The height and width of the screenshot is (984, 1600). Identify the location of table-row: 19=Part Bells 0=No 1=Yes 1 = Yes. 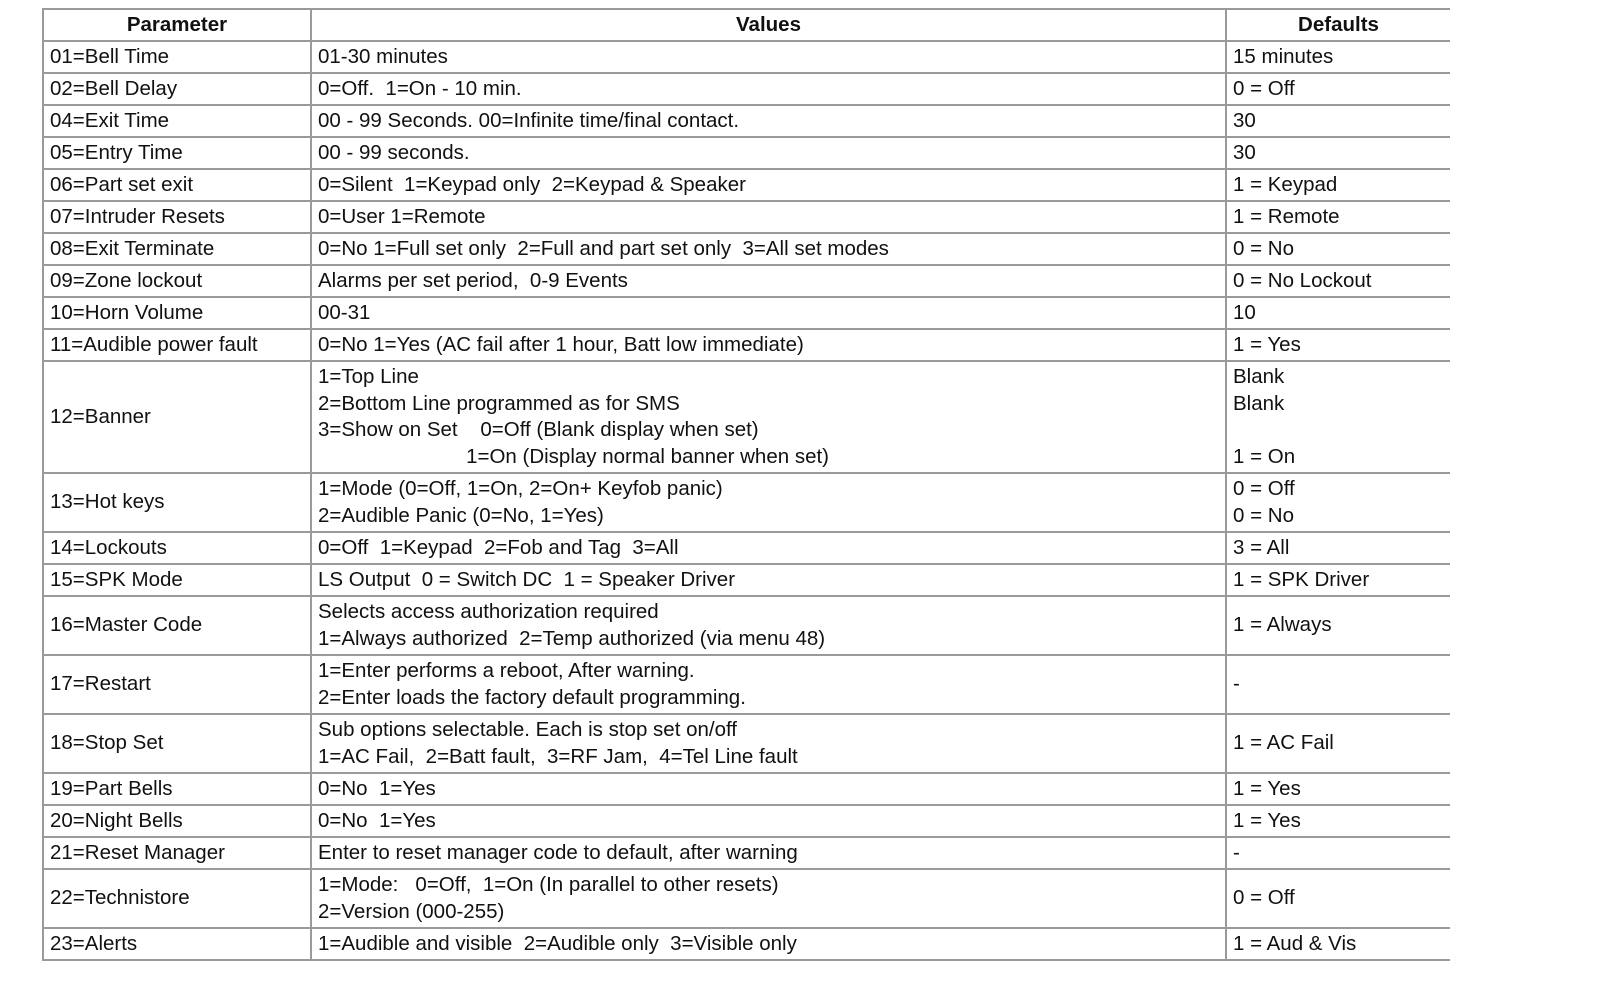
(746, 789).